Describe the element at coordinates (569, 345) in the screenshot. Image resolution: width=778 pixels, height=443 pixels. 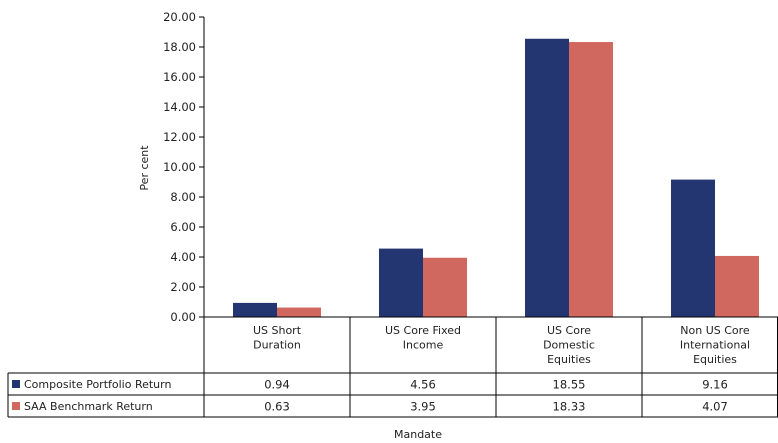
I see `category-label: US Core Domestic Equities` at that location.